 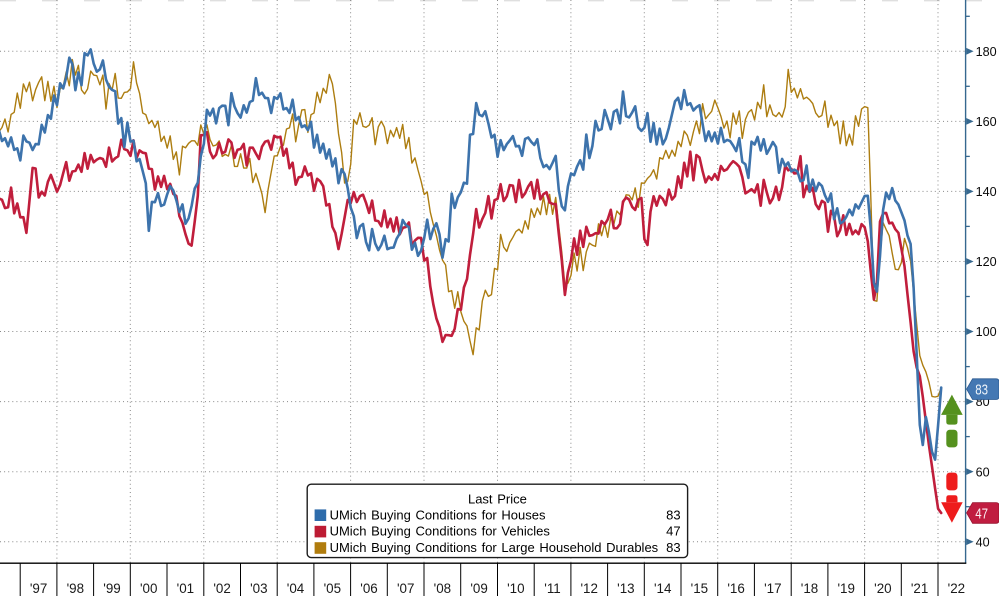 What do you see at coordinates (986, 122) in the screenshot?
I see `svg-text: 160` at bounding box center [986, 122].